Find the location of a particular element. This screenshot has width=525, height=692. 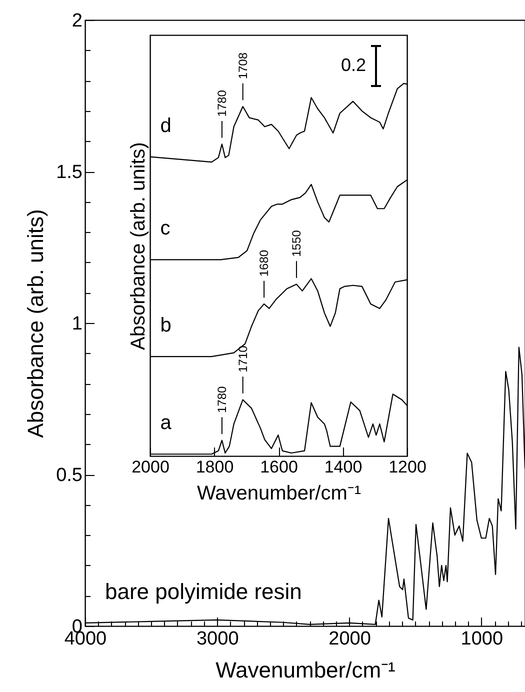

x-tick-label: 1800 is located at coordinates (215, 467).